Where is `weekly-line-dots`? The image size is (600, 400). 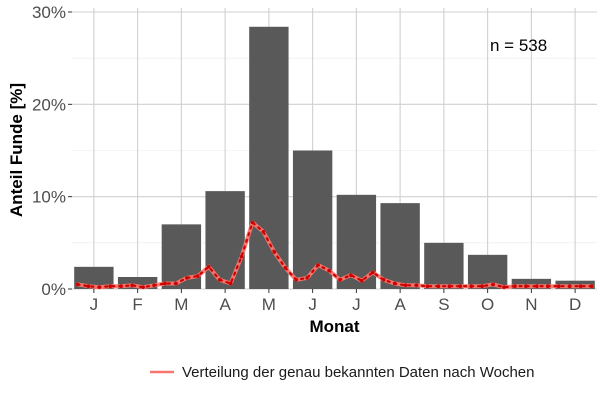
weekly-line-dots is located at coordinates (334, 254).